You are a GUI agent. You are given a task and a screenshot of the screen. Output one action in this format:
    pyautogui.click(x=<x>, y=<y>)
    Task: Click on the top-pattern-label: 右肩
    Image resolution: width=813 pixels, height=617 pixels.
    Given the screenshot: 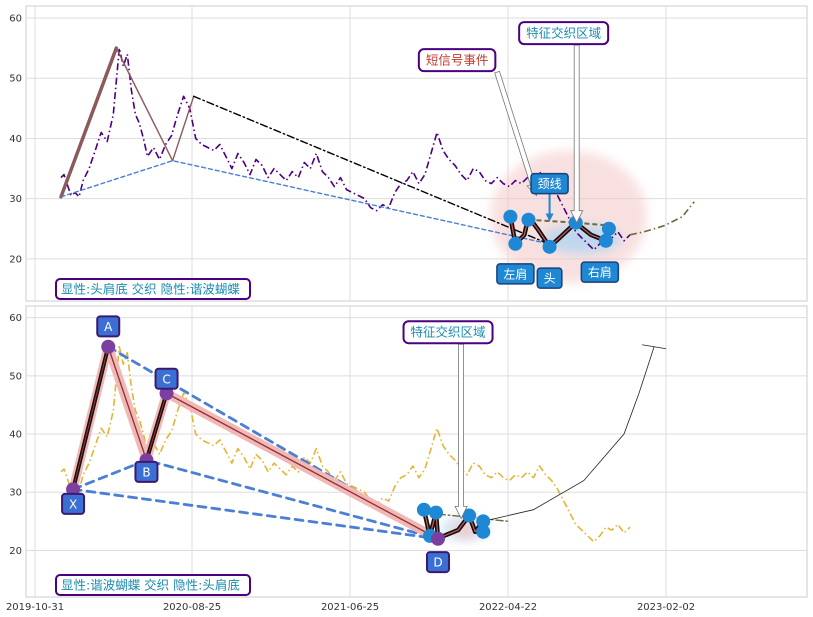 What is the action you would take?
    pyautogui.click(x=600, y=272)
    